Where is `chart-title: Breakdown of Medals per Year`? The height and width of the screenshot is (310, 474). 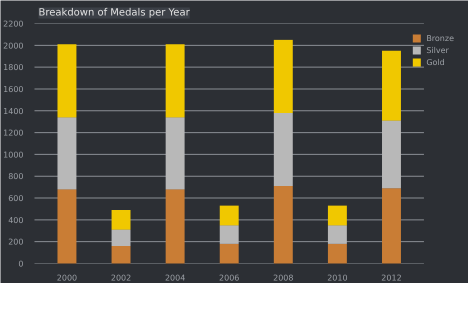
chart-title: Breakdown of Medals per Year is located at coordinates (114, 13).